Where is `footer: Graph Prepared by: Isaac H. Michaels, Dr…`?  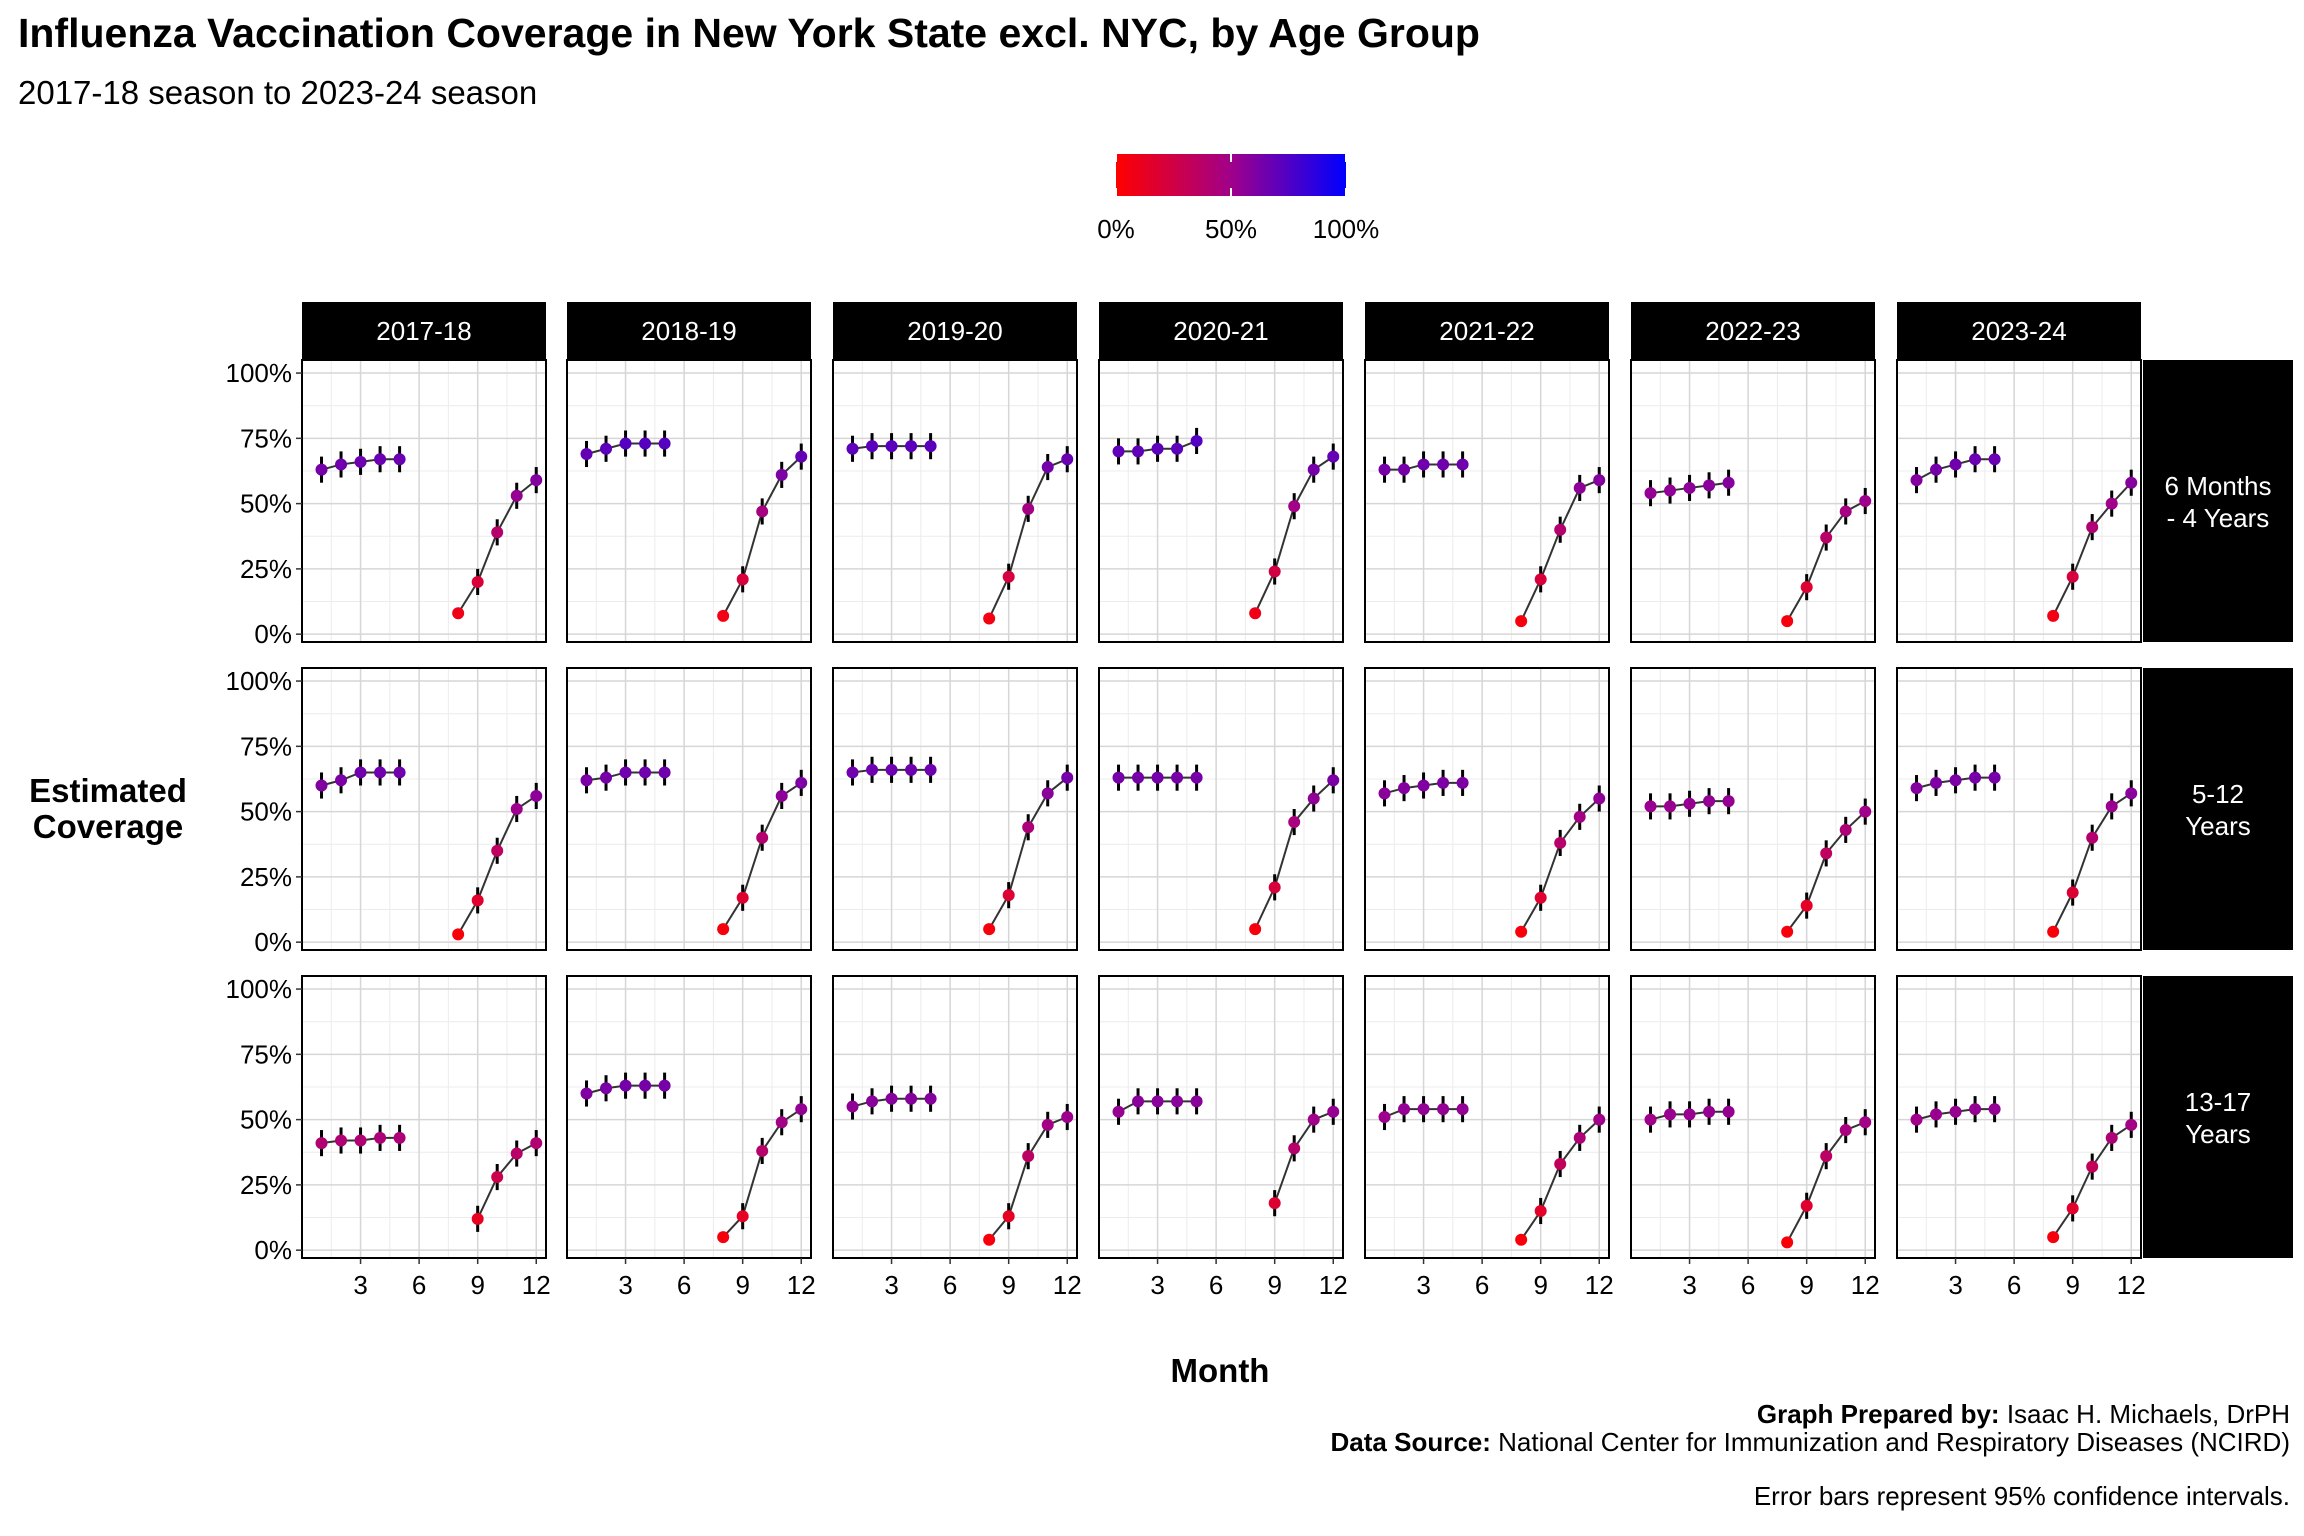
footer: Graph Prepared by: Isaac H. Michaels, Dr… is located at coordinates (1810, 1455).